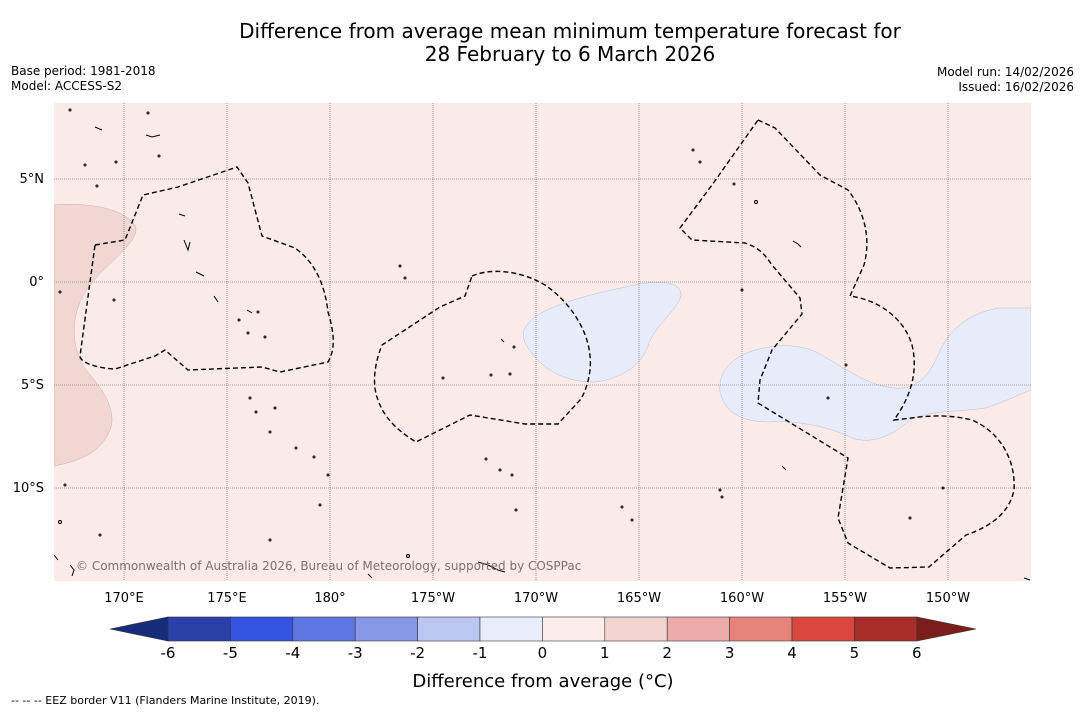  I want to click on colorbar-tick-label: -3, so click(355, 653).